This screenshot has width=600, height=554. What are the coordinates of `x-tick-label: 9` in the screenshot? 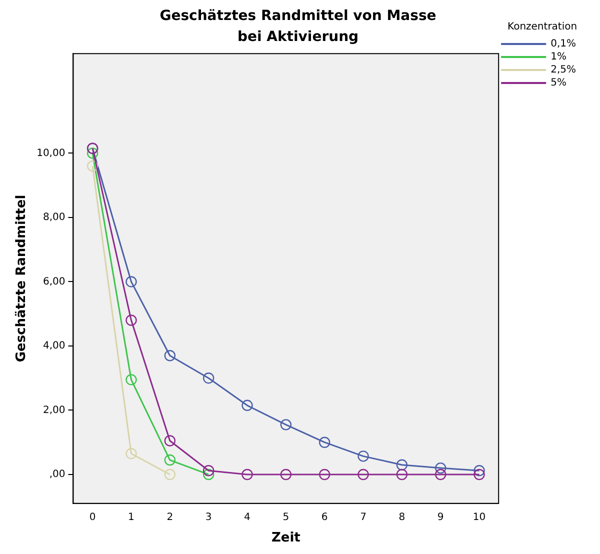 It's located at (440, 517).